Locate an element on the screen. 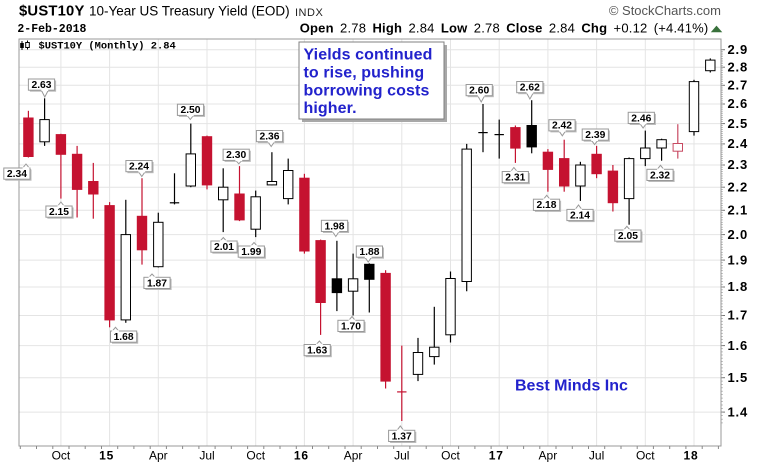 The width and height of the screenshot is (780, 469). svg-text: 2.1 is located at coordinates (738, 210).